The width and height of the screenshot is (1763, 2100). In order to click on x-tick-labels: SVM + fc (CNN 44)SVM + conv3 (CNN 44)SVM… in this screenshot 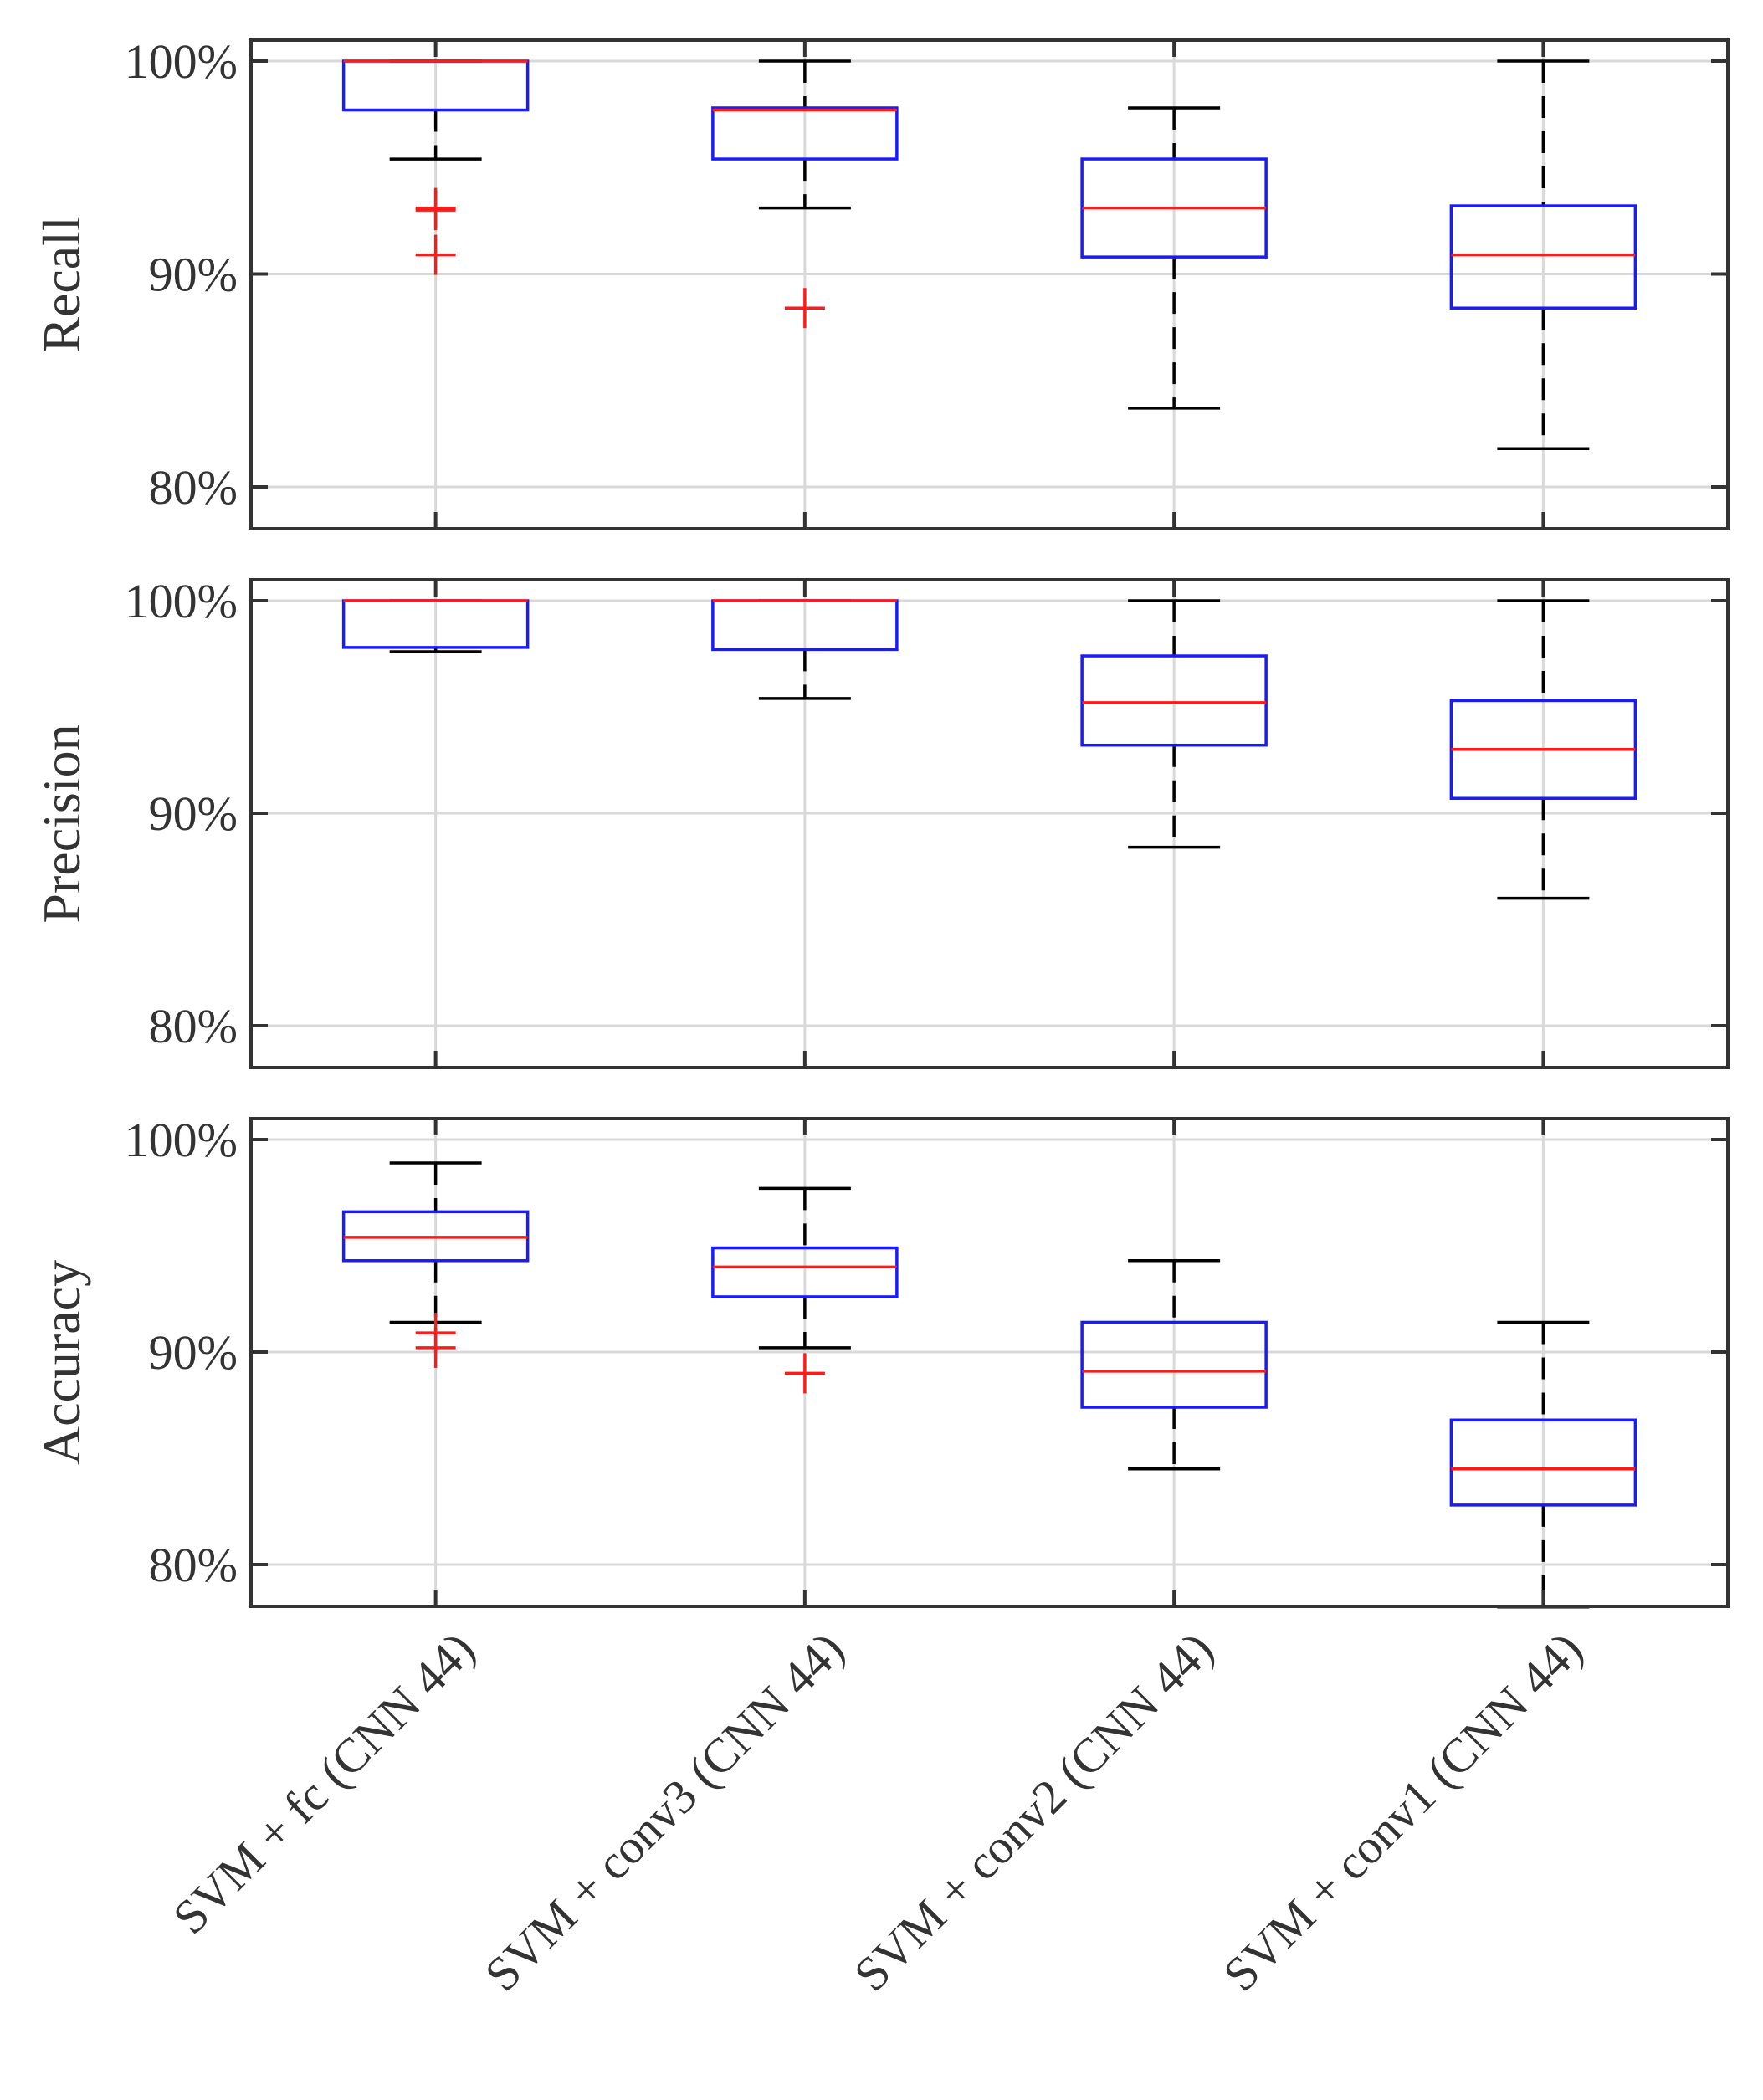, I will do `click(878, 1811)`.